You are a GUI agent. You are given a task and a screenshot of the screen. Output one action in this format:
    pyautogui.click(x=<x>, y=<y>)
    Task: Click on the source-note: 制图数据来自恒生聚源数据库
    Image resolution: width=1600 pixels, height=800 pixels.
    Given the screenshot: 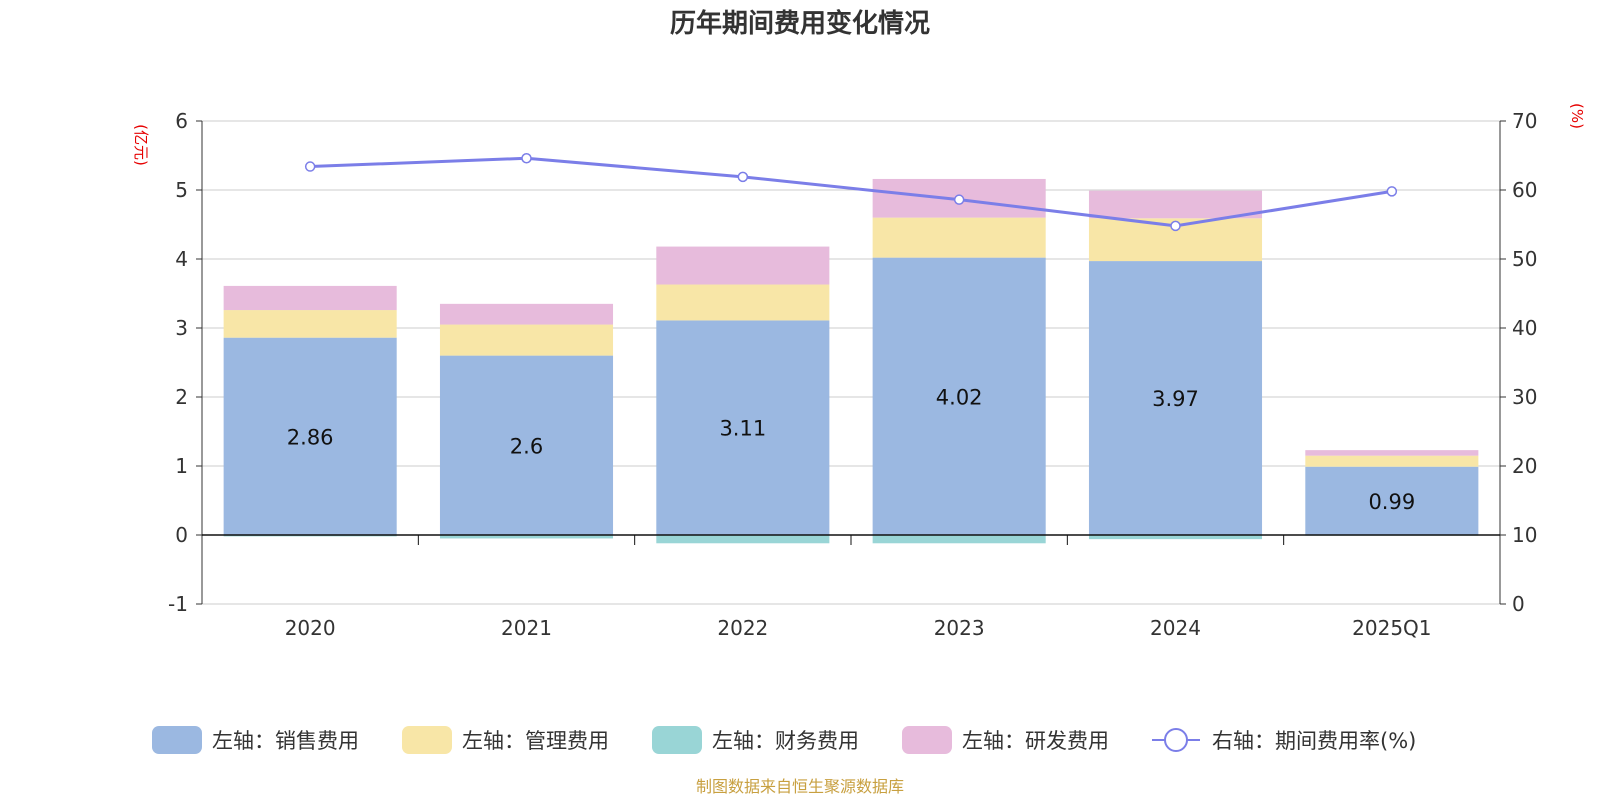 What is the action you would take?
    pyautogui.click(x=800, y=786)
    